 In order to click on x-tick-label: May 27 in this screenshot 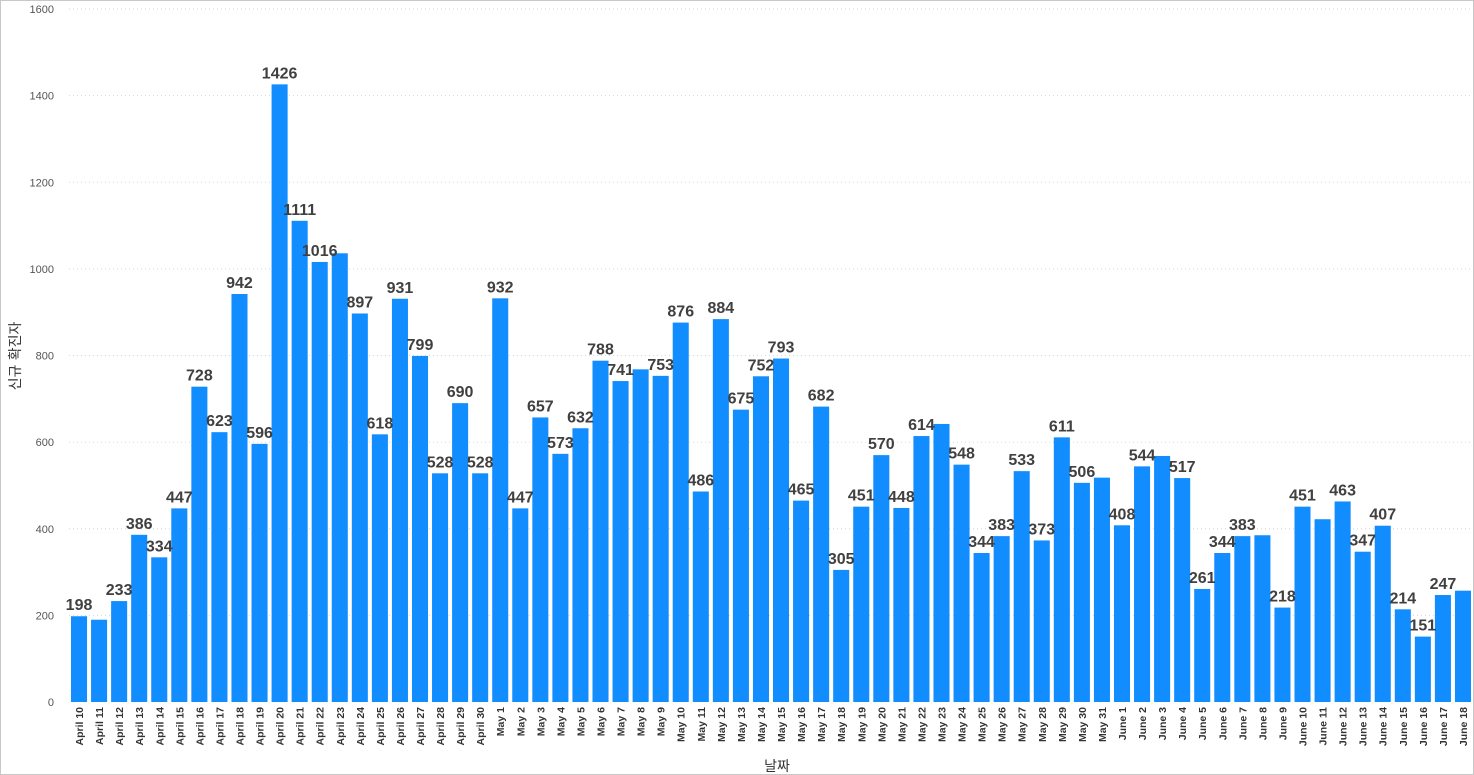, I will do `click(1023, 724)`.